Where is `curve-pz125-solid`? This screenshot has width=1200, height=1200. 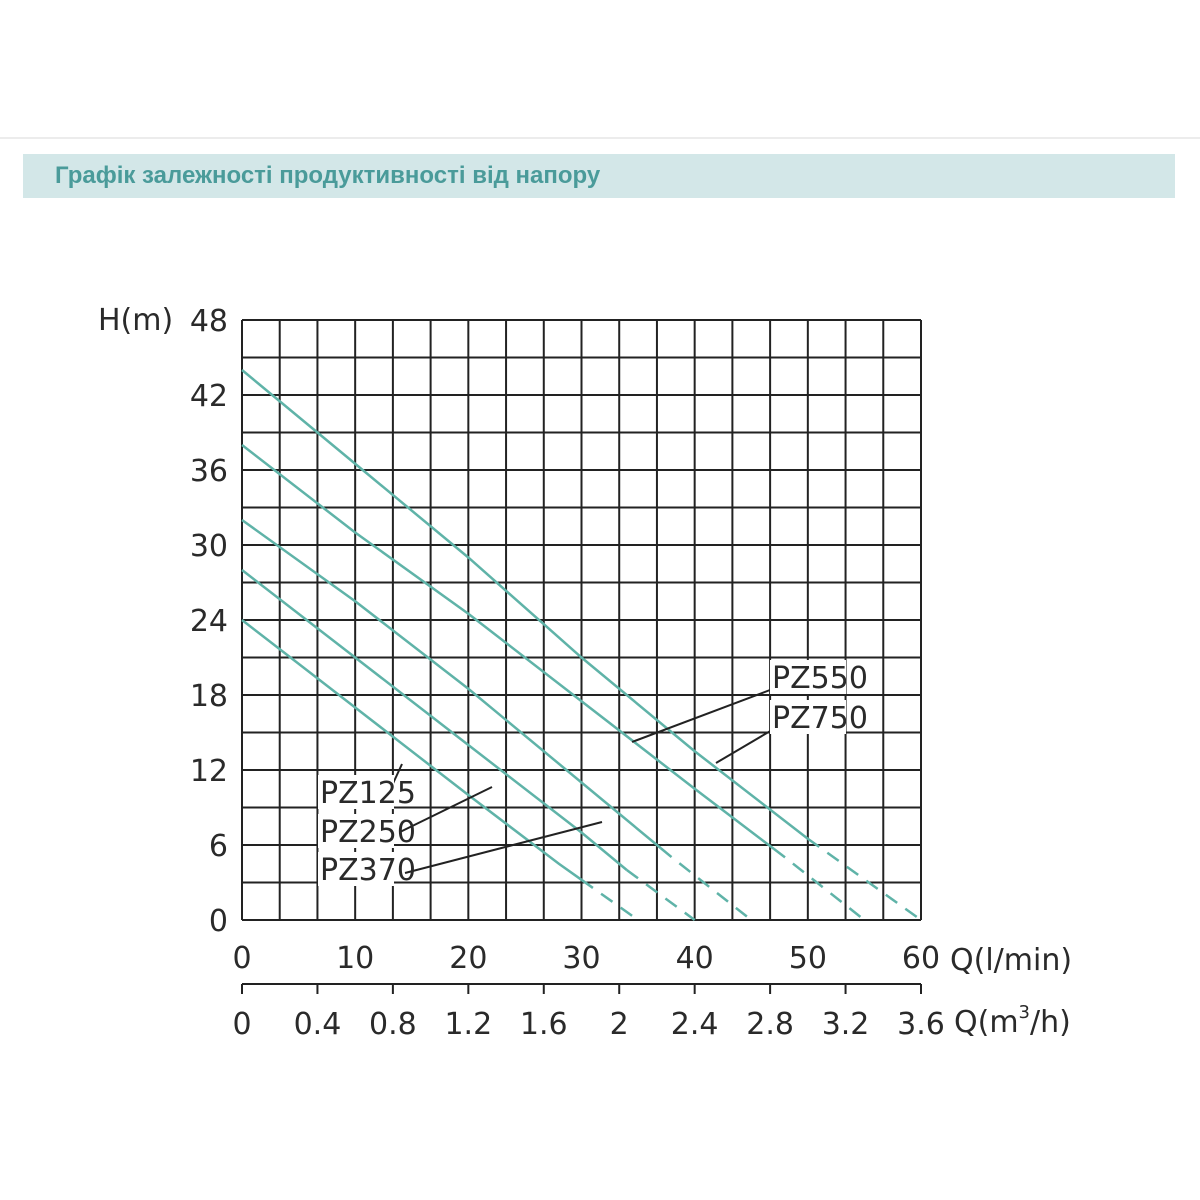
curve-pz125-solid is located at coordinates (412, 750).